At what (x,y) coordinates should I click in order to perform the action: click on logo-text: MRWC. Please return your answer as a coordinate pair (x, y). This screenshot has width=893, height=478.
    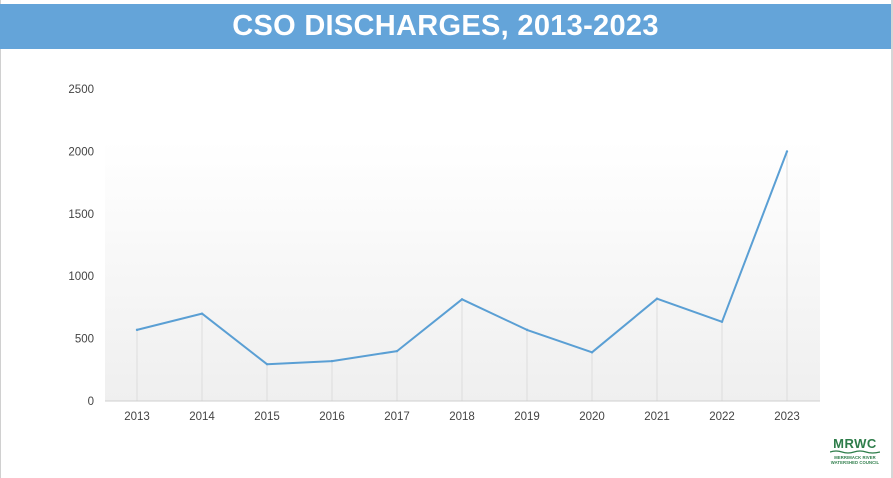
    Looking at the image, I should click on (855, 443).